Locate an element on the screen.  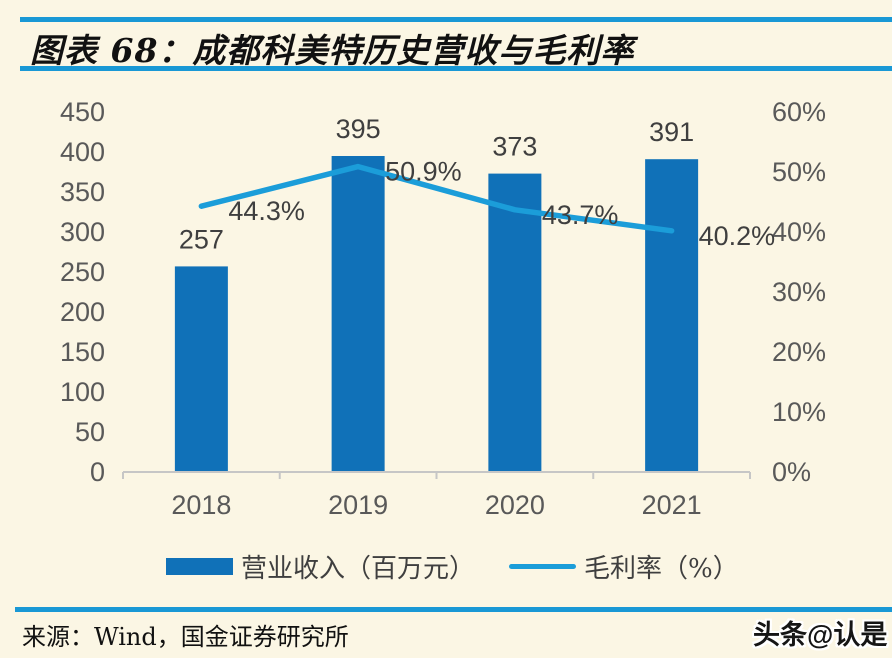
right-axis-tick: 40% is located at coordinates (799, 232).